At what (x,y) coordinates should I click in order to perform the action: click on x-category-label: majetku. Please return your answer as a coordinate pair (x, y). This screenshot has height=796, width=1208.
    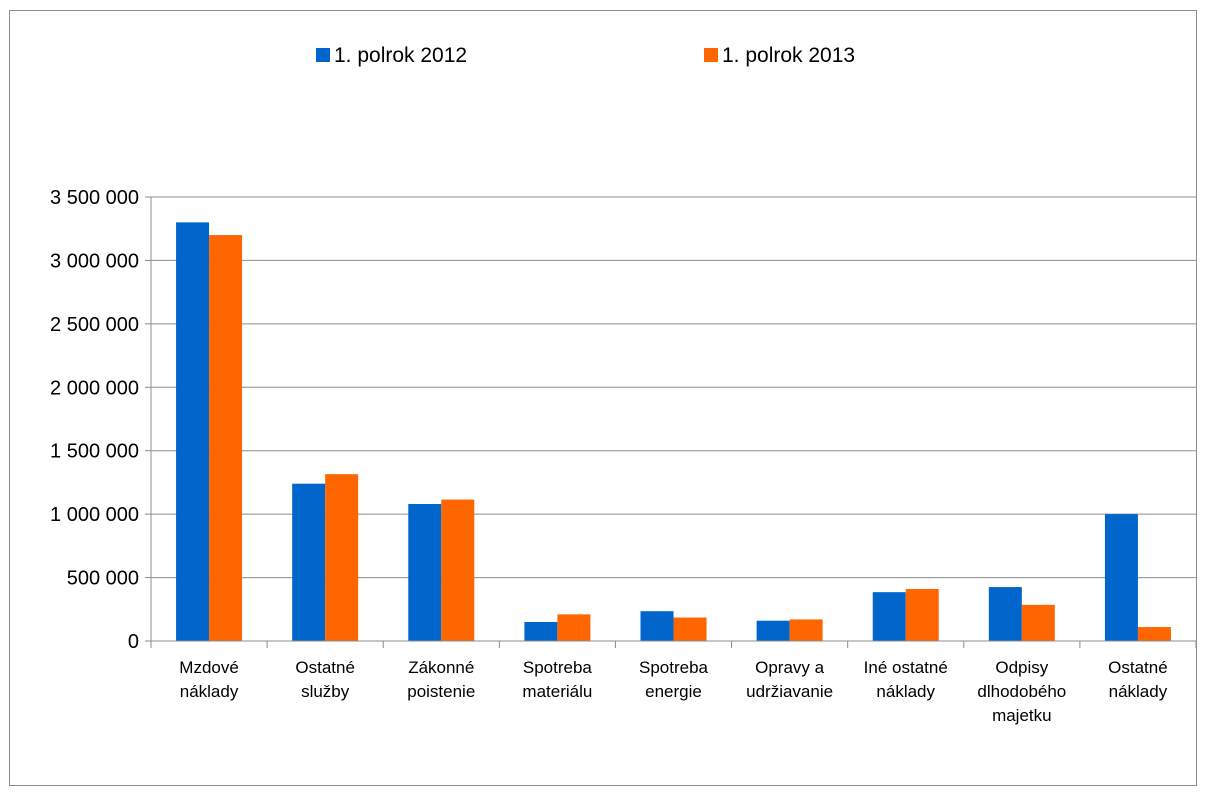
    Looking at the image, I should click on (1022, 715).